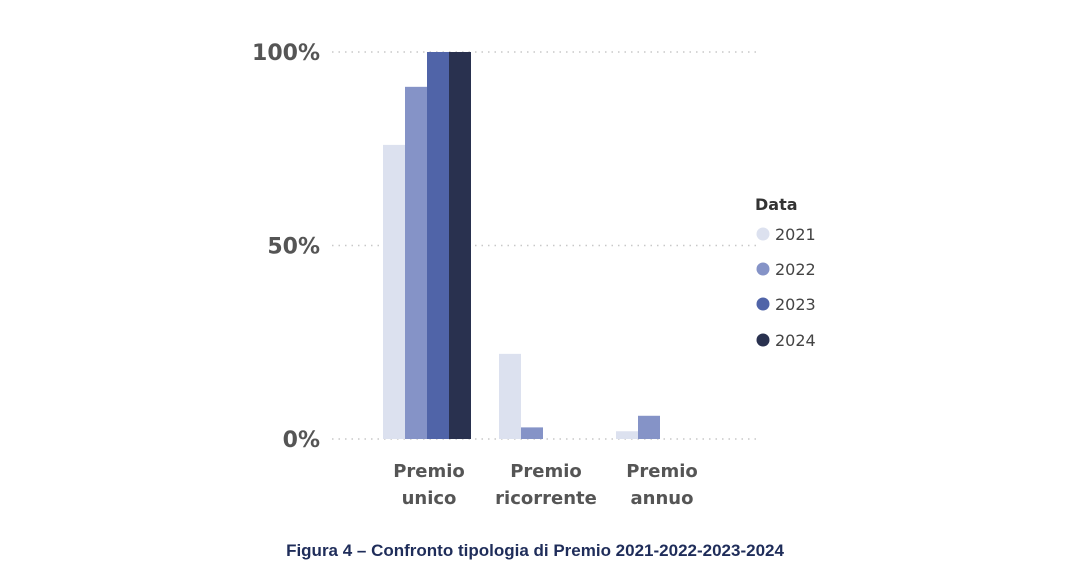 The height and width of the screenshot is (574, 1070). What do you see at coordinates (293, 247) in the screenshot?
I see `y-tick-label: 50%` at bounding box center [293, 247].